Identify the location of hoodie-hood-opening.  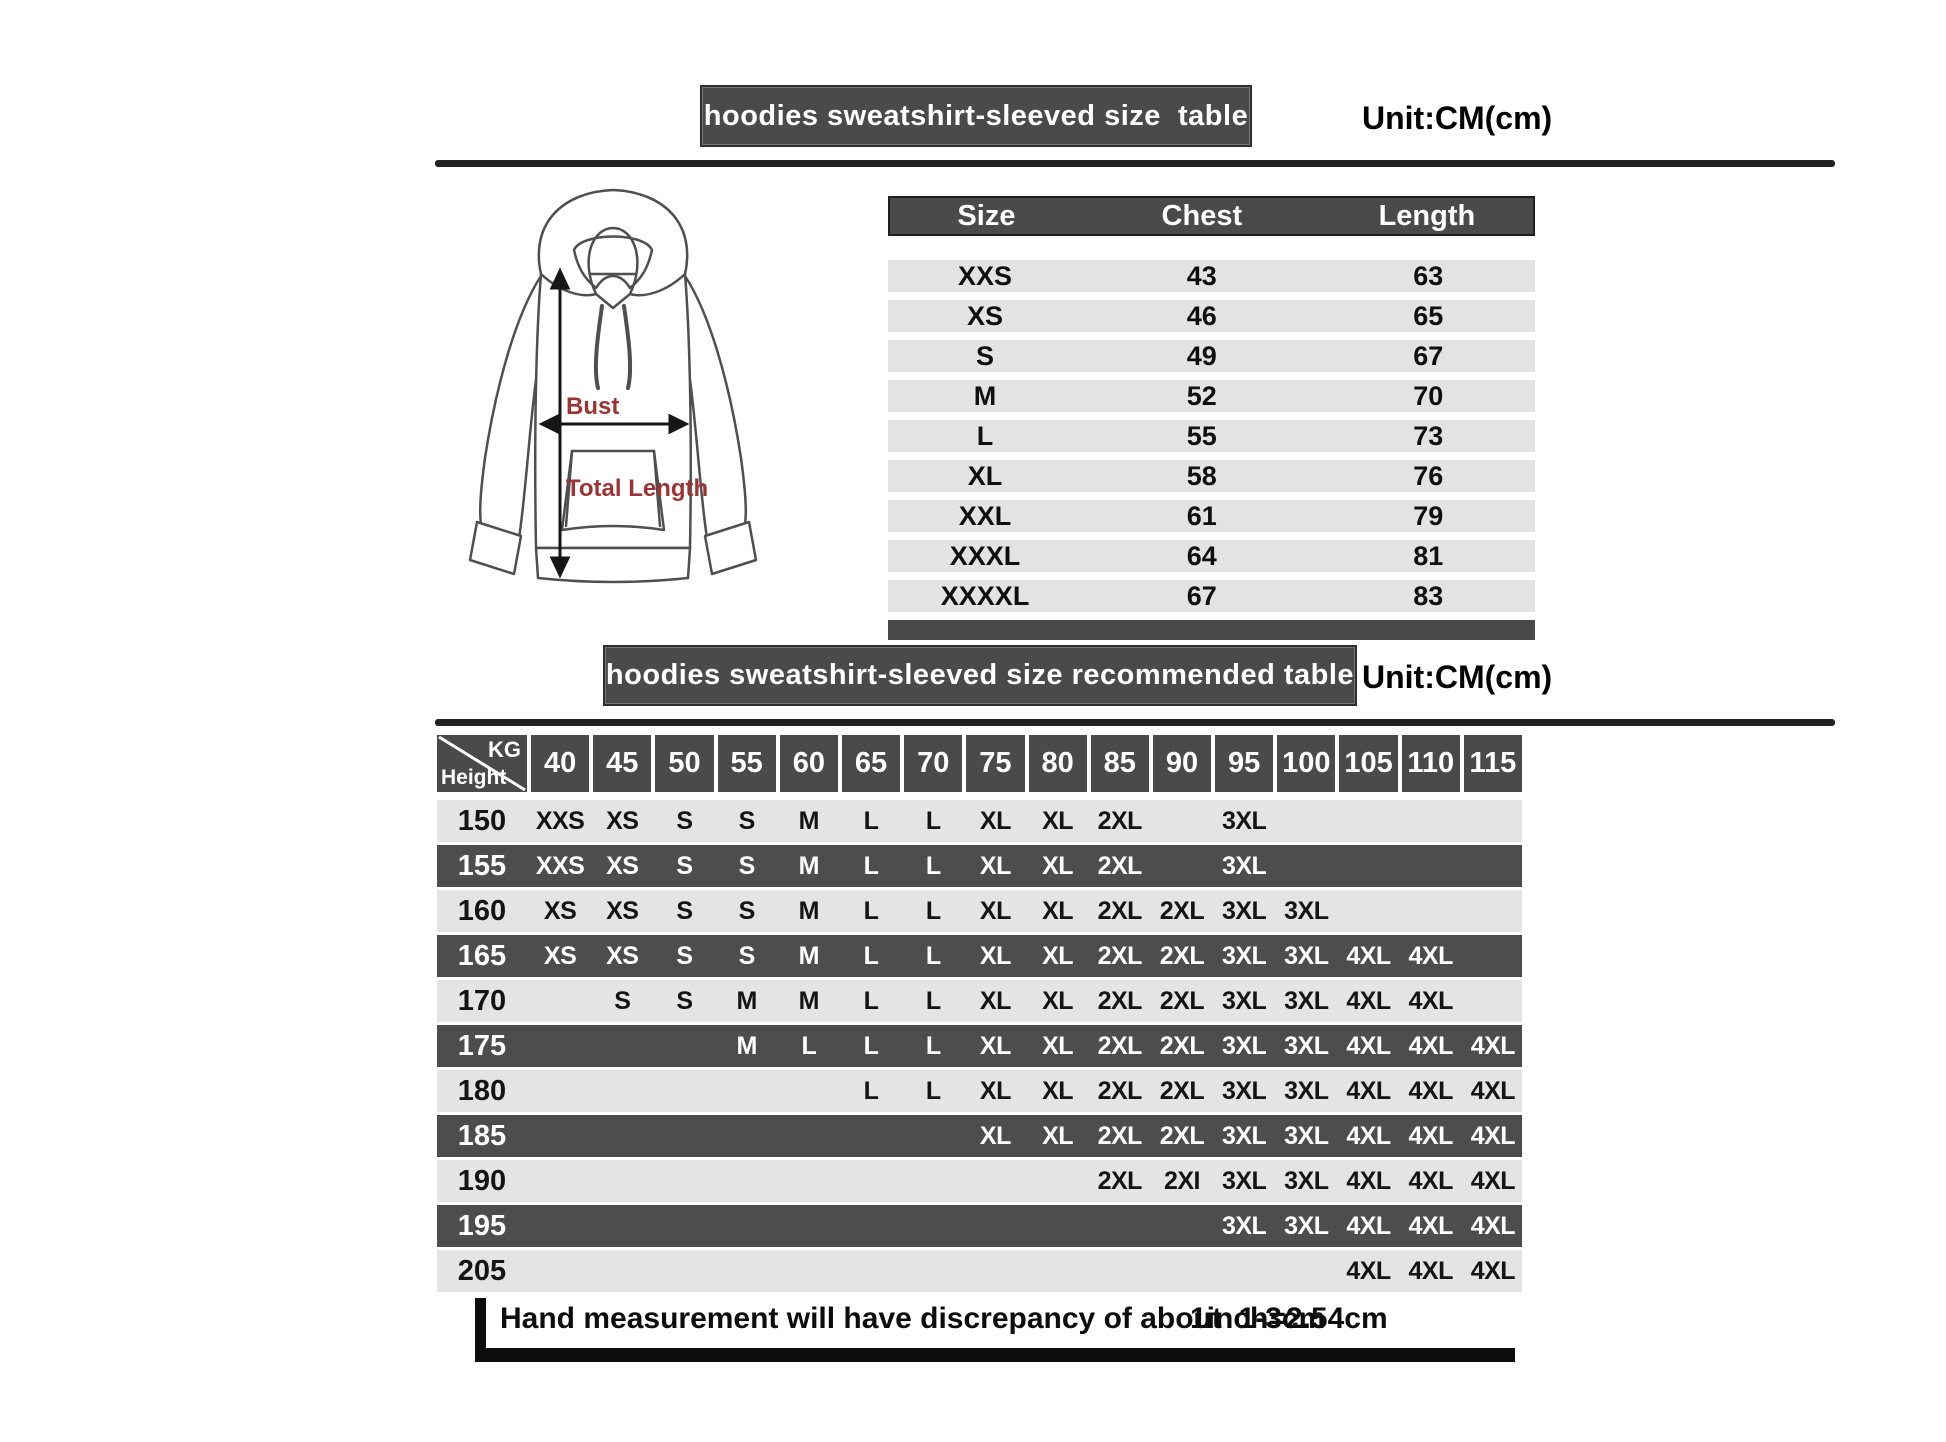
(613, 262).